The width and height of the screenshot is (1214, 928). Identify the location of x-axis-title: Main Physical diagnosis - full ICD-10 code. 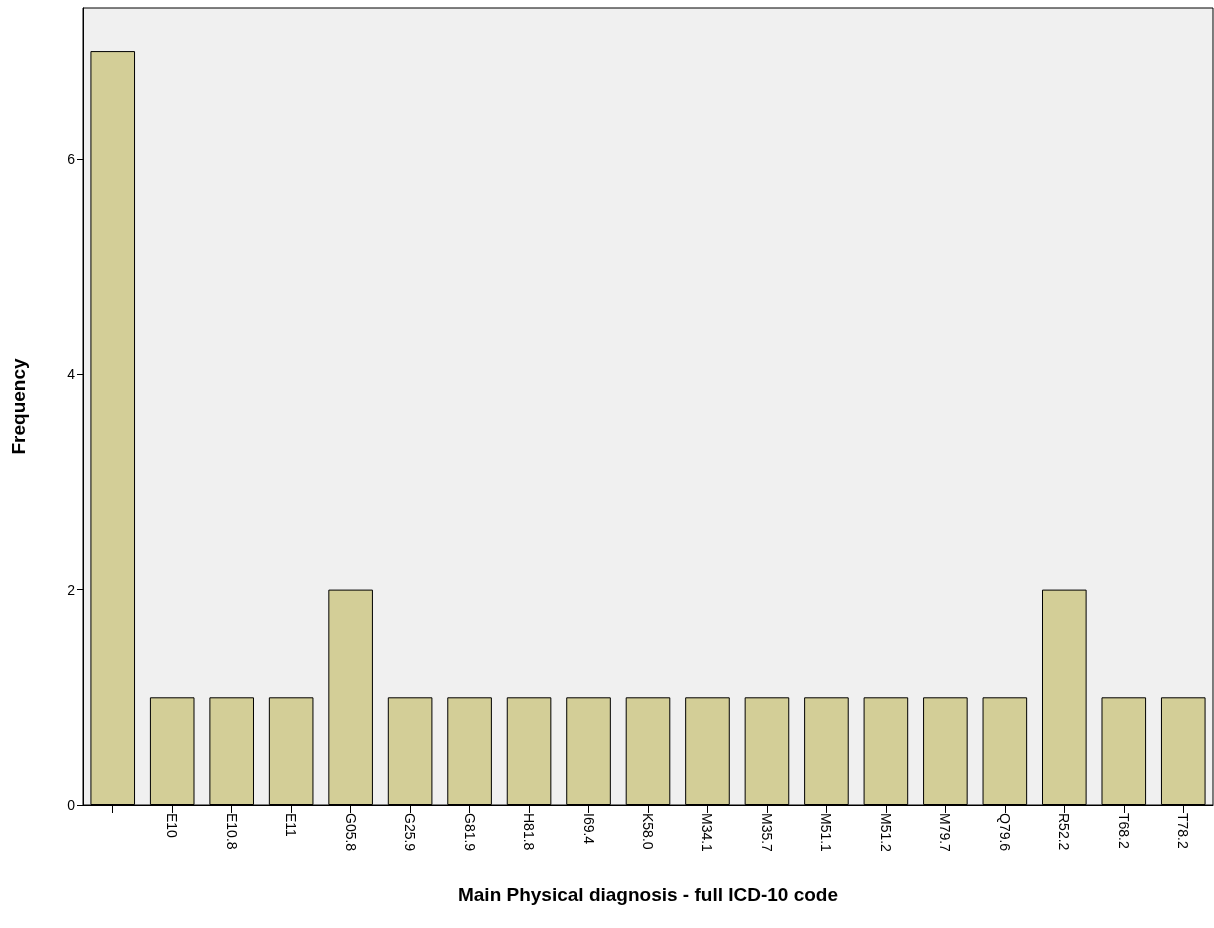
(648, 894).